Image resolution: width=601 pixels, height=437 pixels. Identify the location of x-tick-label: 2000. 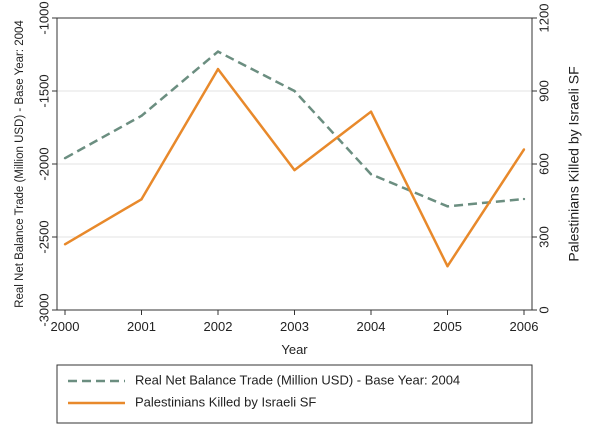
(65, 326).